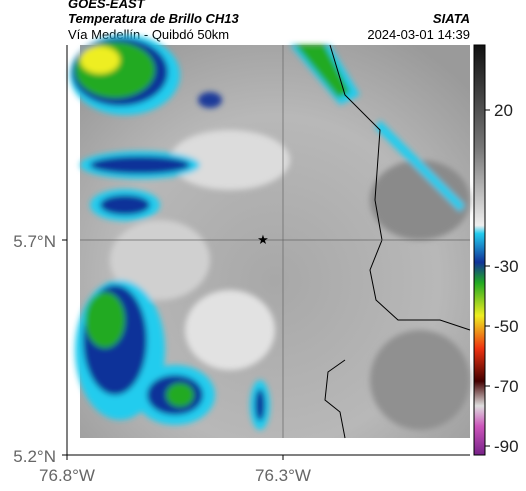 This screenshot has width=526, height=491. I want to click on subtitle: Temperatura de Brillo CH13, so click(154, 18).